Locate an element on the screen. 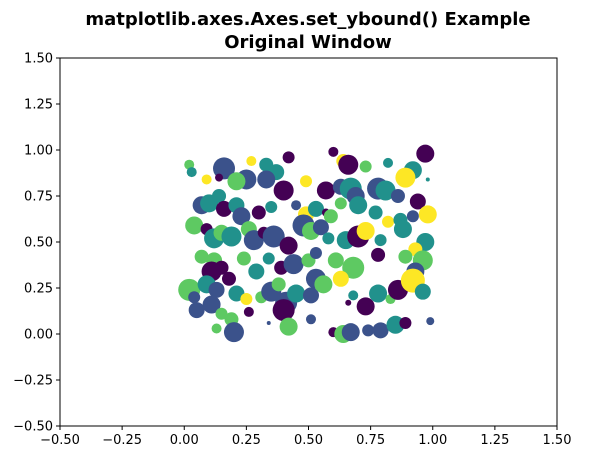  y-tick-label: 0.50 is located at coordinates (38, 243).